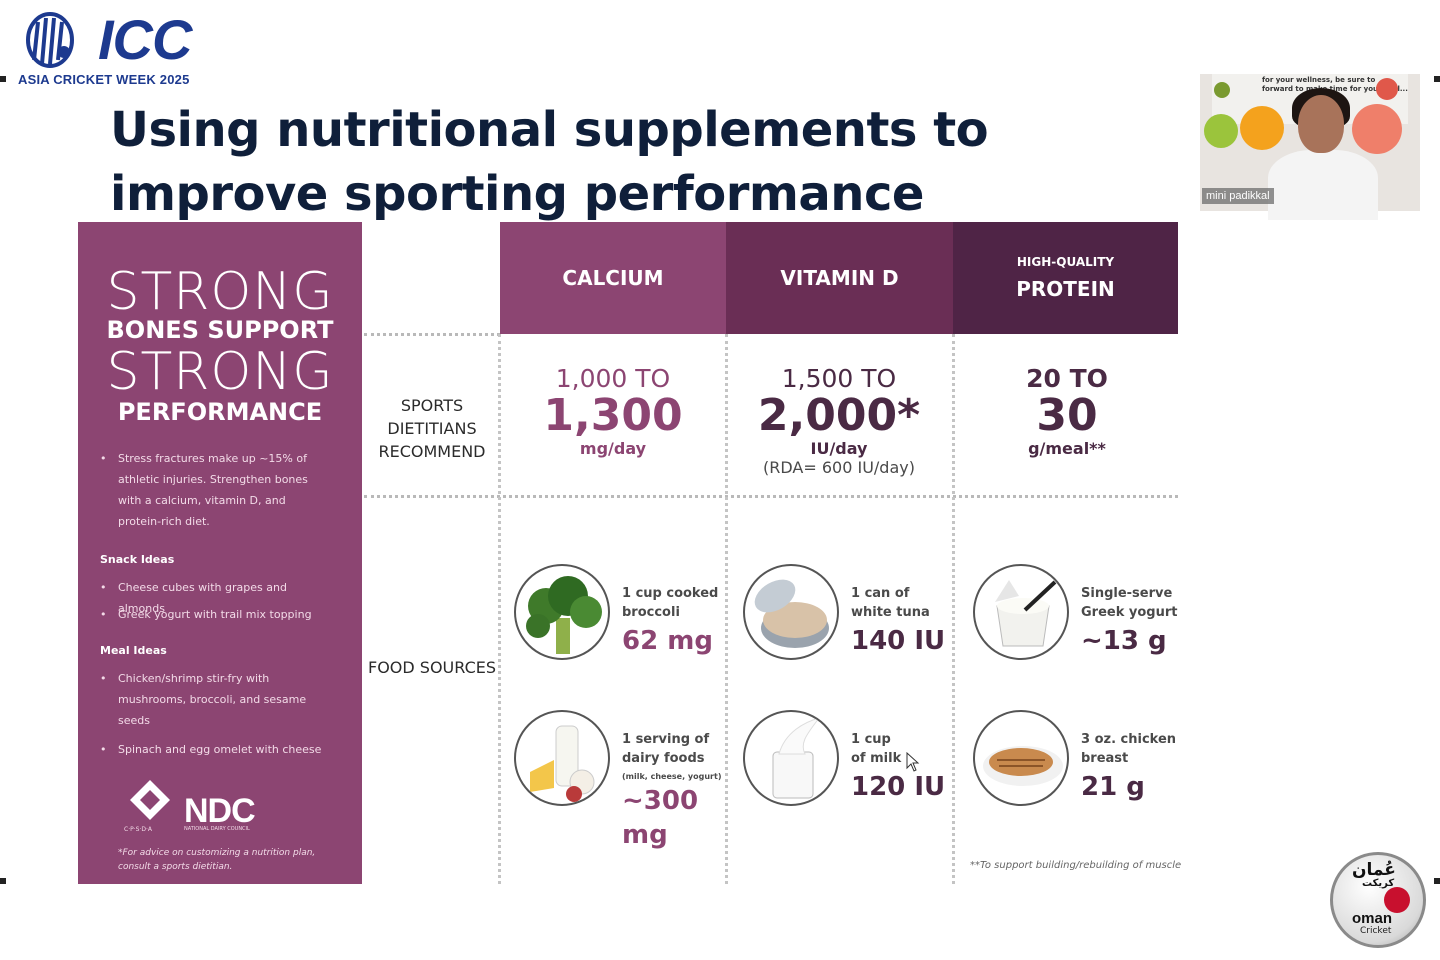 Image resolution: width=1440 pixels, height=960 pixels. What do you see at coordinates (898, 641) in the screenshot?
I see `food-amount: 140 IU` at bounding box center [898, 641].